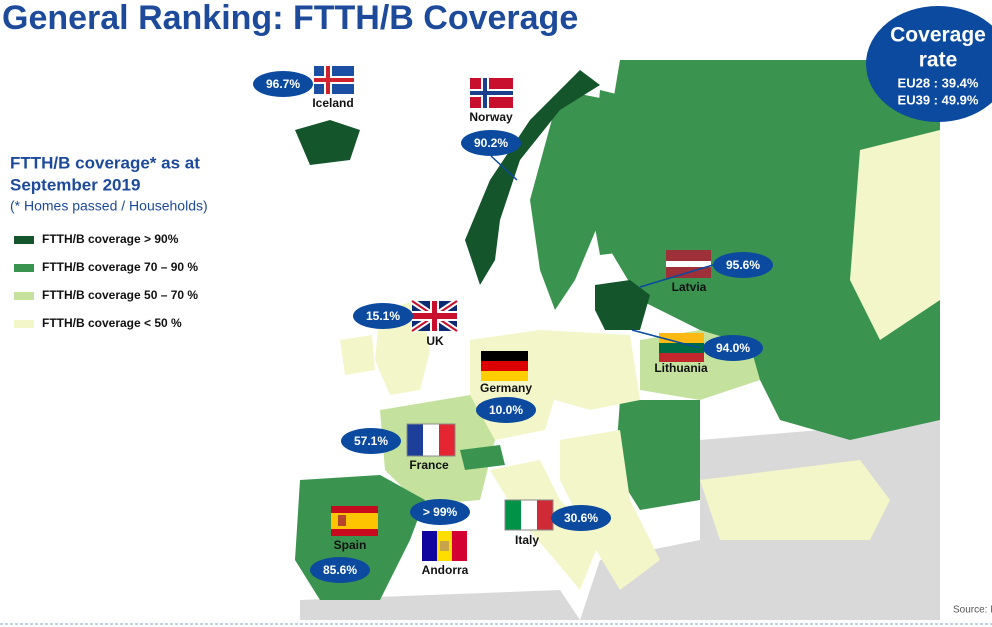 Image resolution: width=992 pixels, height=627 pixels. What do you see at coordinates (491, 117) in the screenshot?
I see `country-name: Norway` at bounding box center [491, 117].